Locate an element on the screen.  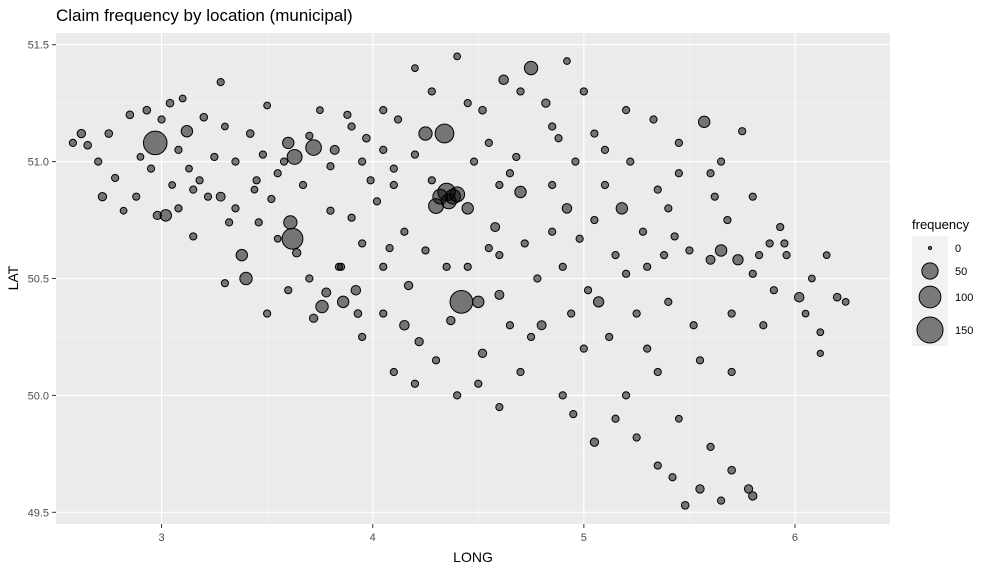
x-tick-label: 3 is located at coordinates (162, 538).